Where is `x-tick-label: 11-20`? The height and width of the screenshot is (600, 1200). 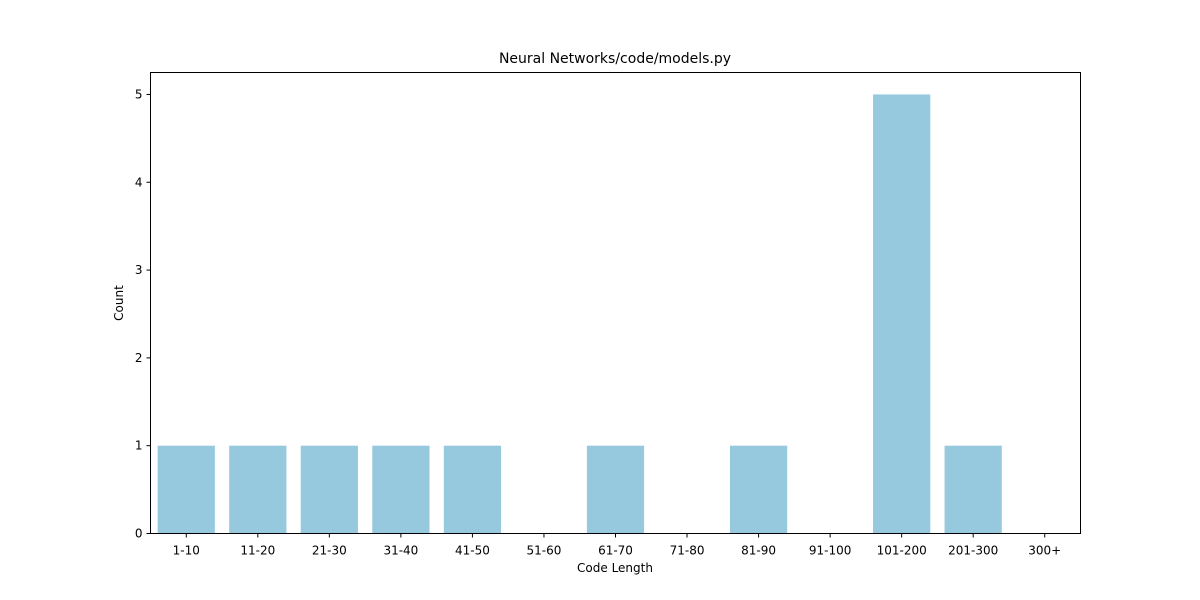 x-tick-label: 11-20 is located at coordinates (257, 551).